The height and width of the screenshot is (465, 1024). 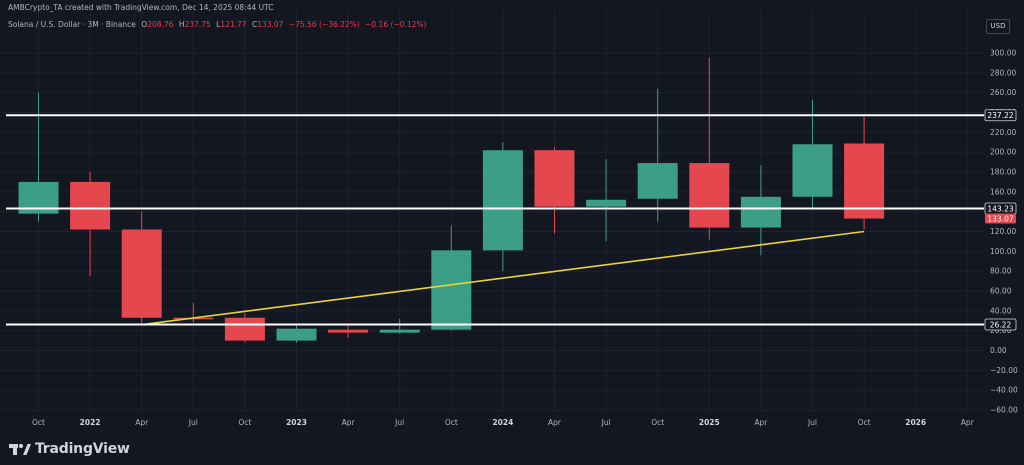 What do you see at coordinates (296, 422) in the screenshot?
I see `x-tick-label: 2023` at bounding box center [296, 422].